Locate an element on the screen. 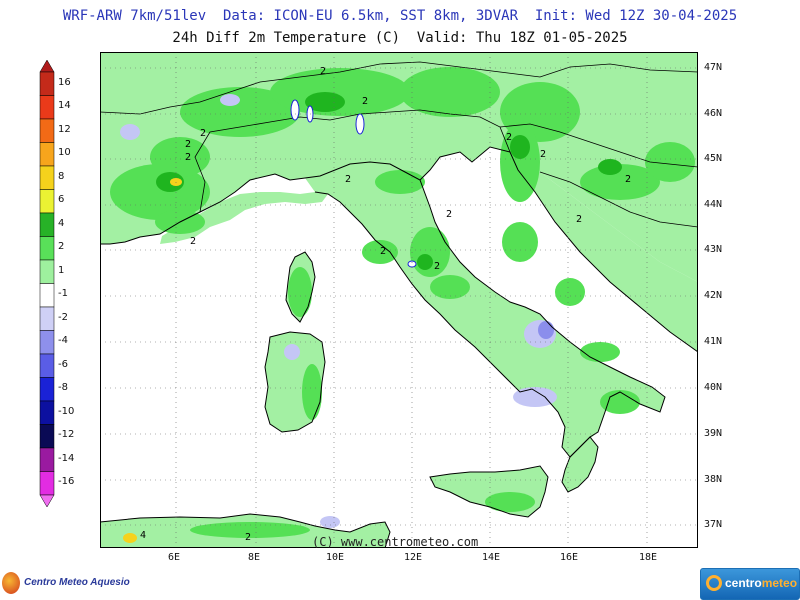 This screenshot has height=600, width=800. latitude-label: 46N is located at coordinates (713, 113).